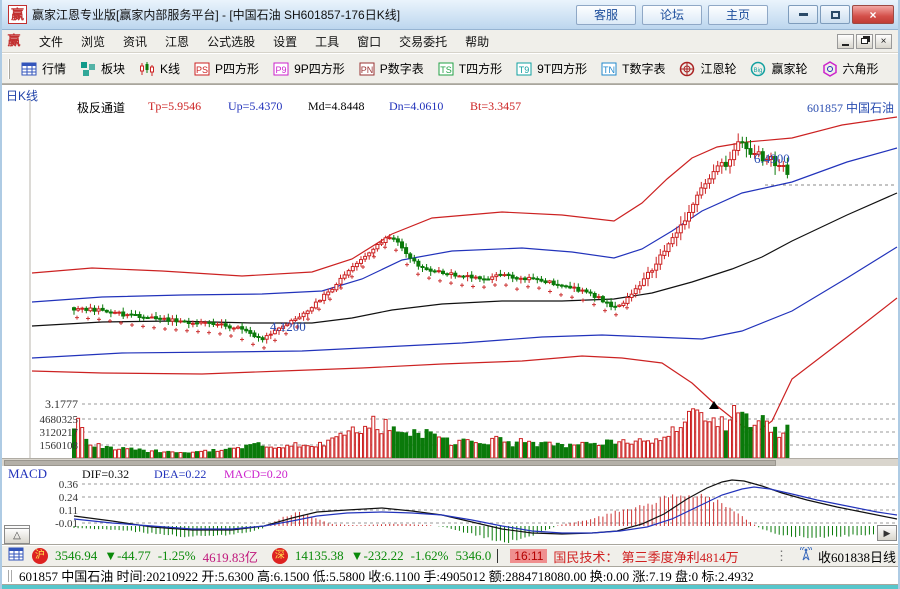 Image resolution: width=900 pixels, height=589 pixels. I want to click on toolbar-button-table: 行情, so click(43, 68).